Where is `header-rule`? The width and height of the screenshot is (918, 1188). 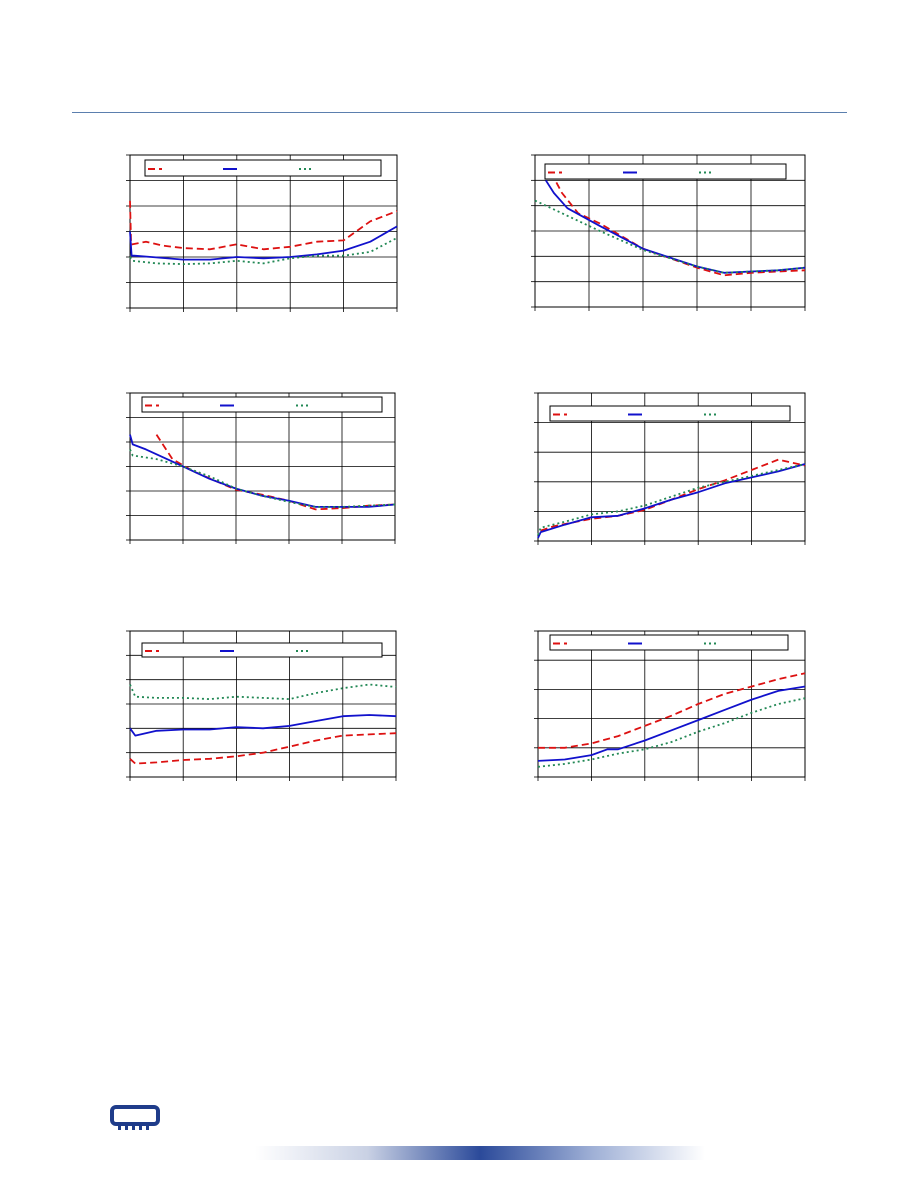
header-rule is located at coordinates (459, 112).